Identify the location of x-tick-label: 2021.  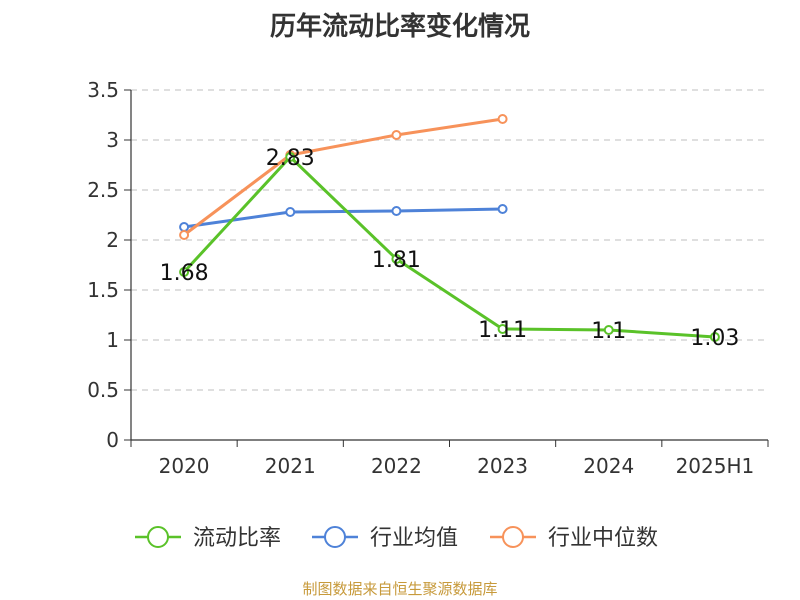
(290, 466).